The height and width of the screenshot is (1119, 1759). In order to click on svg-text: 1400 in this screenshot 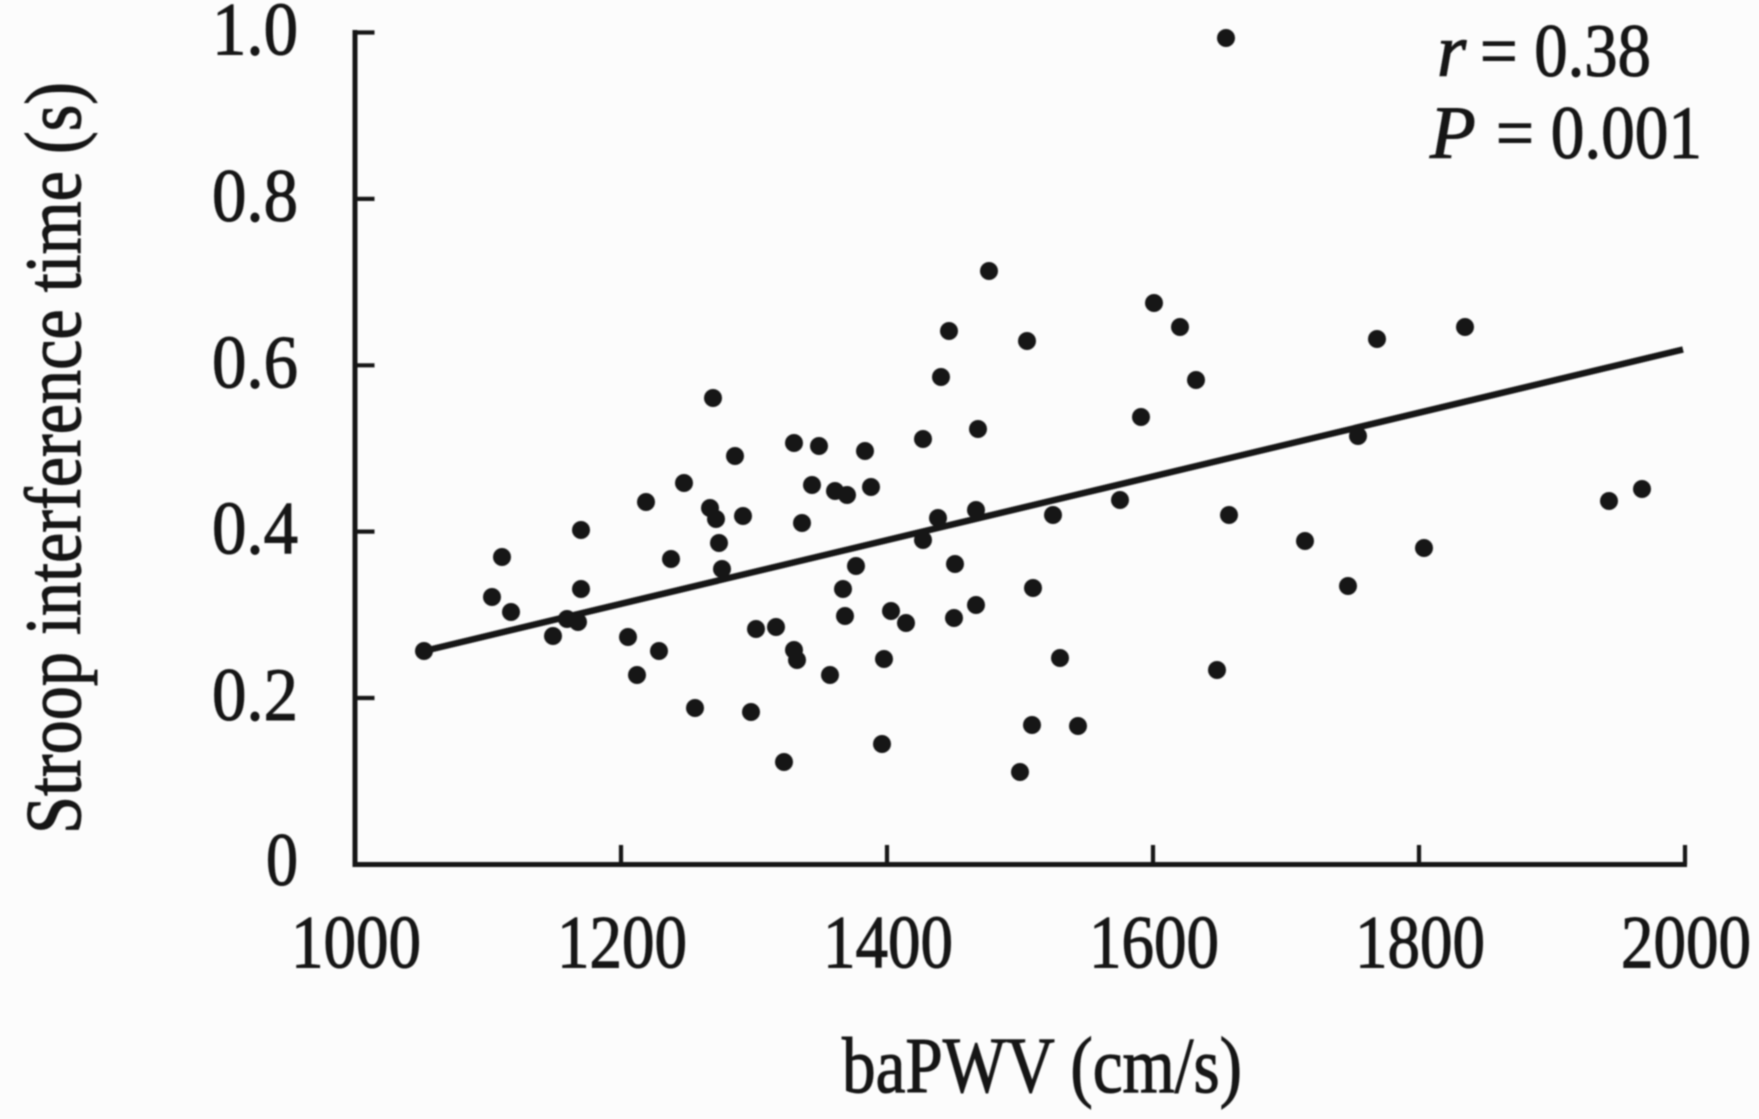, I will do `click(888, 943)`.